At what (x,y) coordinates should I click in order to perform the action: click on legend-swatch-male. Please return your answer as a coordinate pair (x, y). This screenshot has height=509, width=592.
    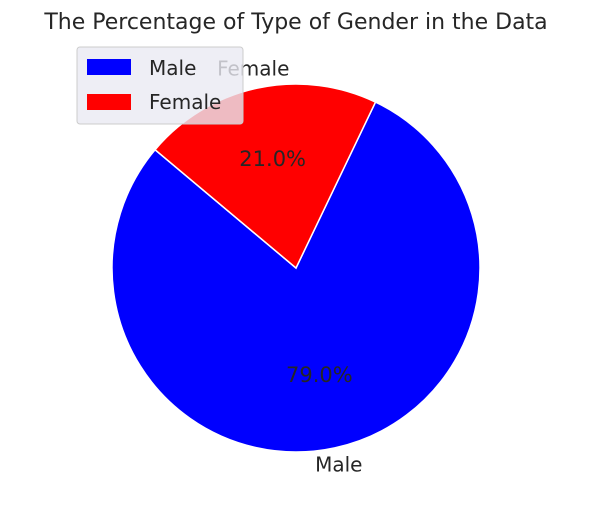
    Looking at the image, I should click on (109, 67).